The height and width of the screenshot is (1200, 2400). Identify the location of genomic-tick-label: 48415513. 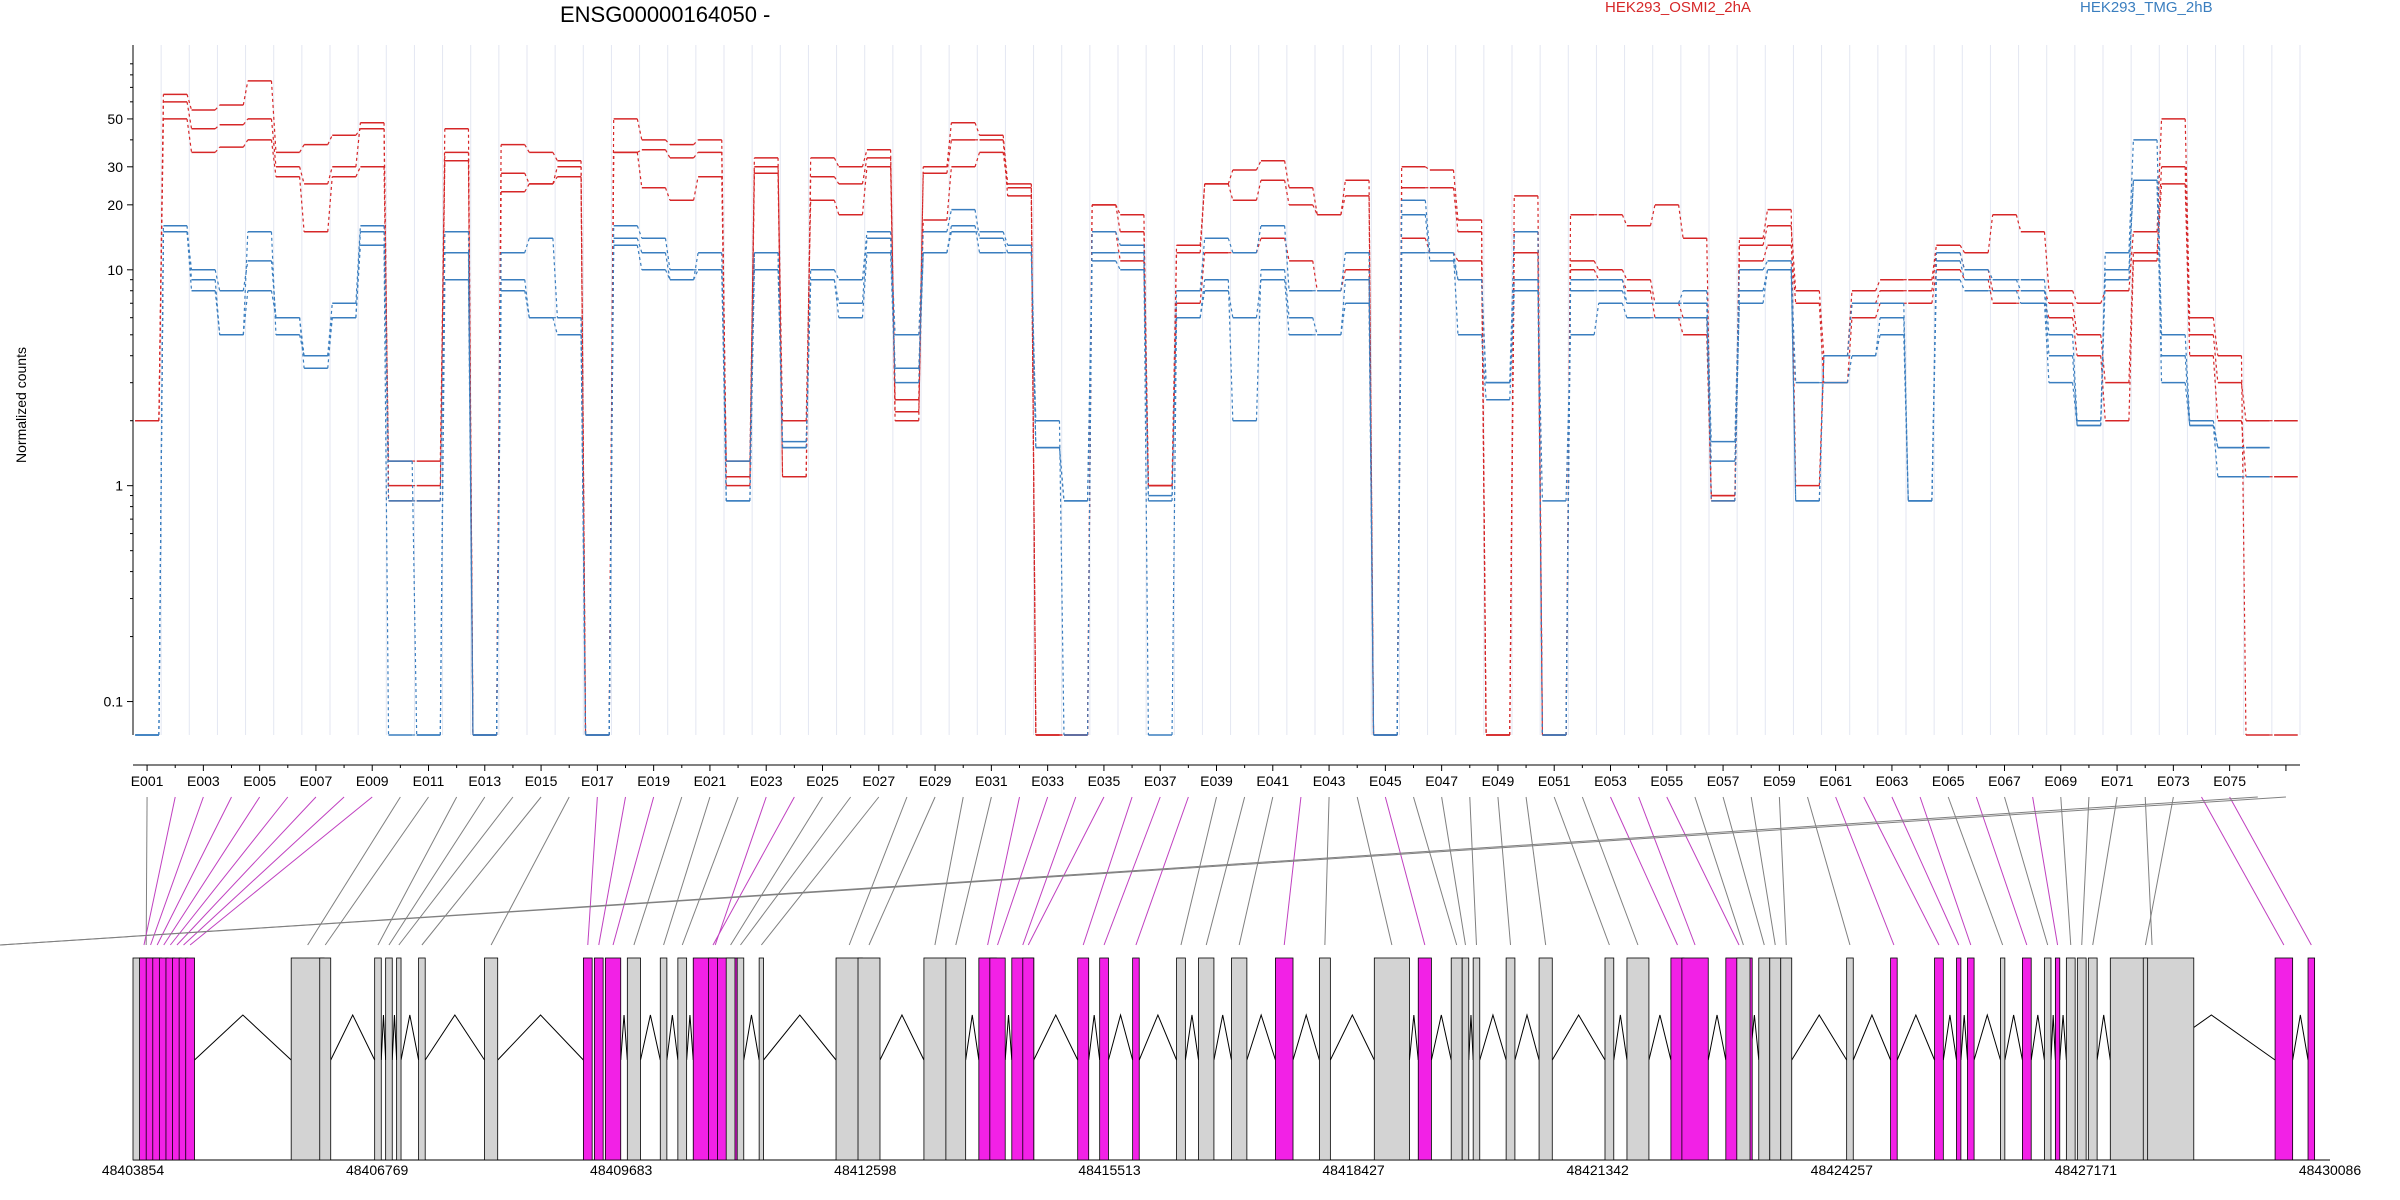
(1109, 1170).